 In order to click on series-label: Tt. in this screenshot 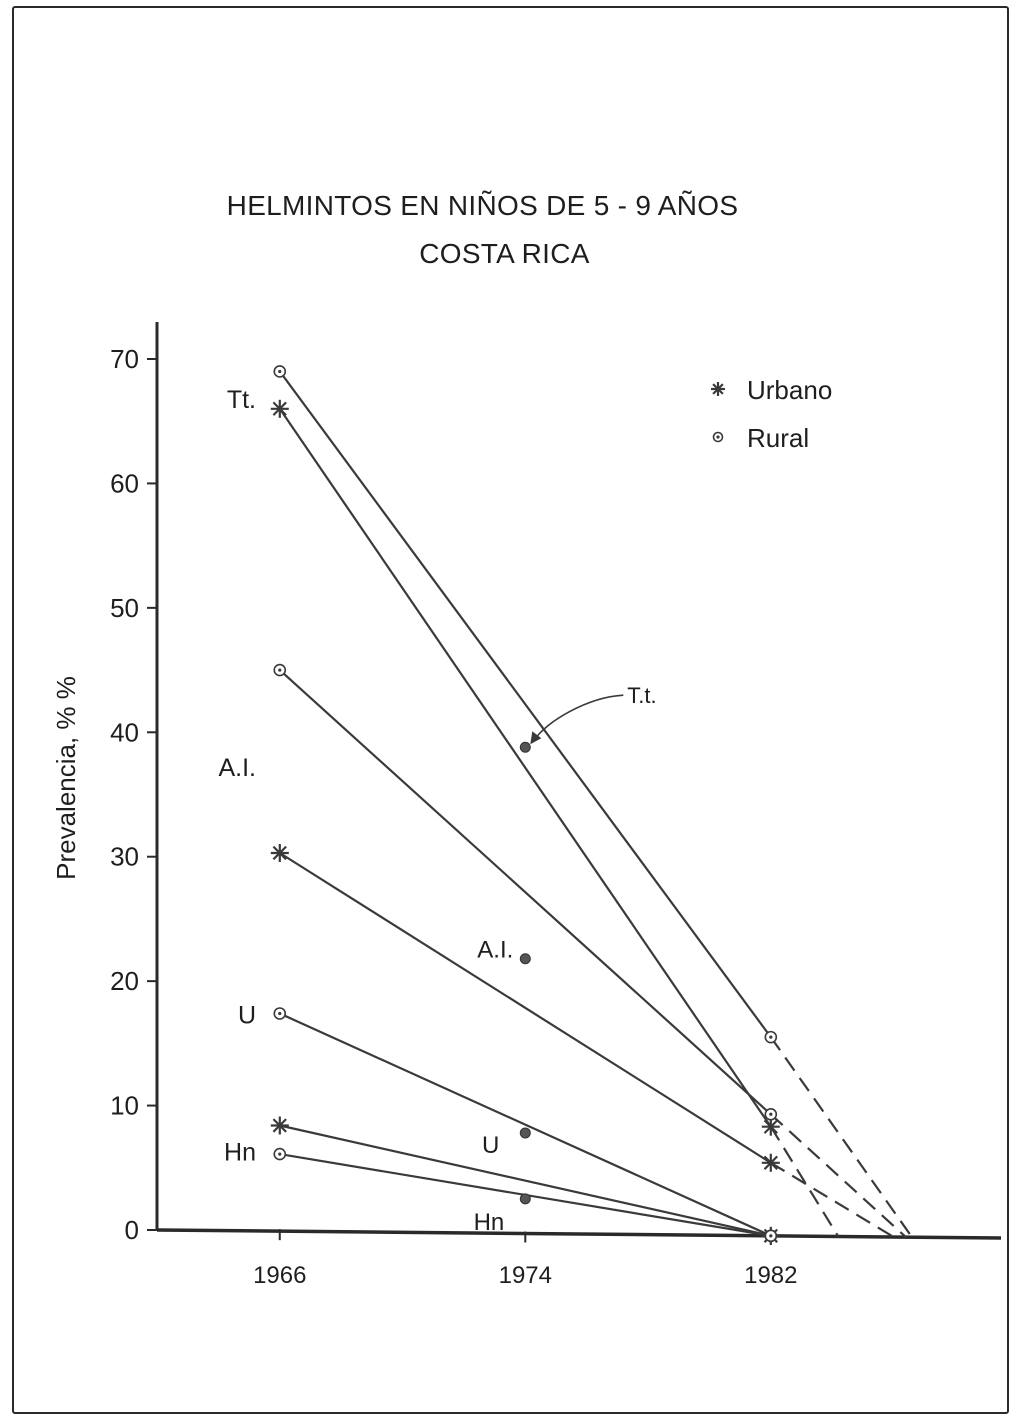, I will do `click(241, 400)`.